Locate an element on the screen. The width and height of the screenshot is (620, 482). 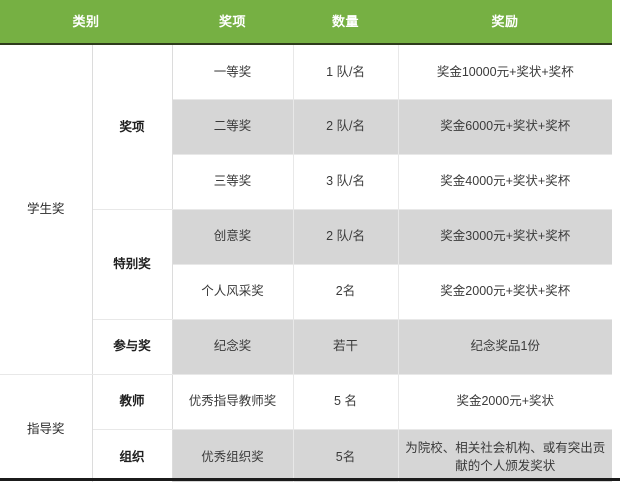
group-cell: 特别奖 is located at coordinates (132, 264).